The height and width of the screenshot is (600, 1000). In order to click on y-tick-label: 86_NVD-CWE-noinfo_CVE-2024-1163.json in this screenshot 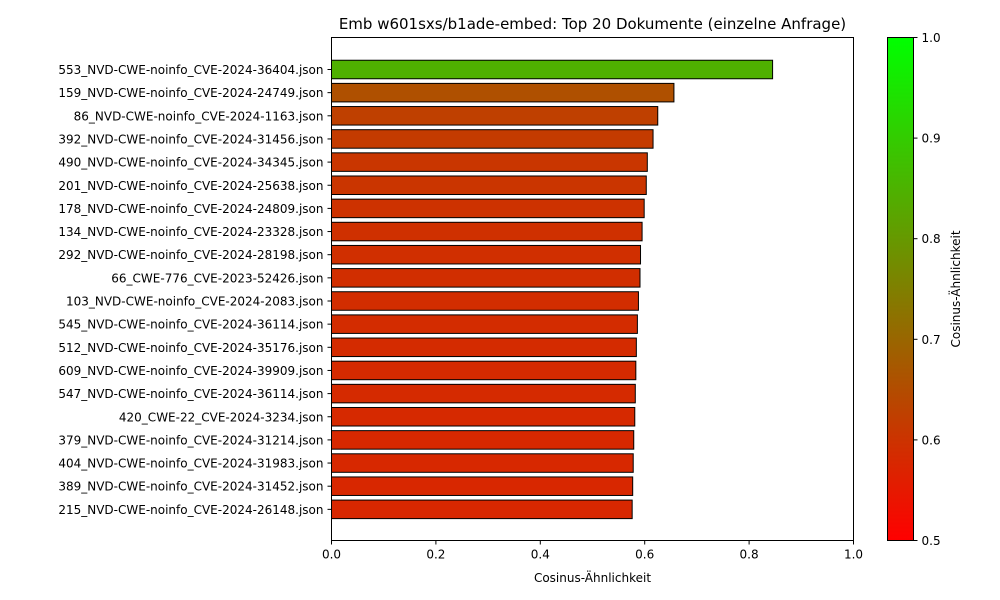, I will do `click(199, 116)`.